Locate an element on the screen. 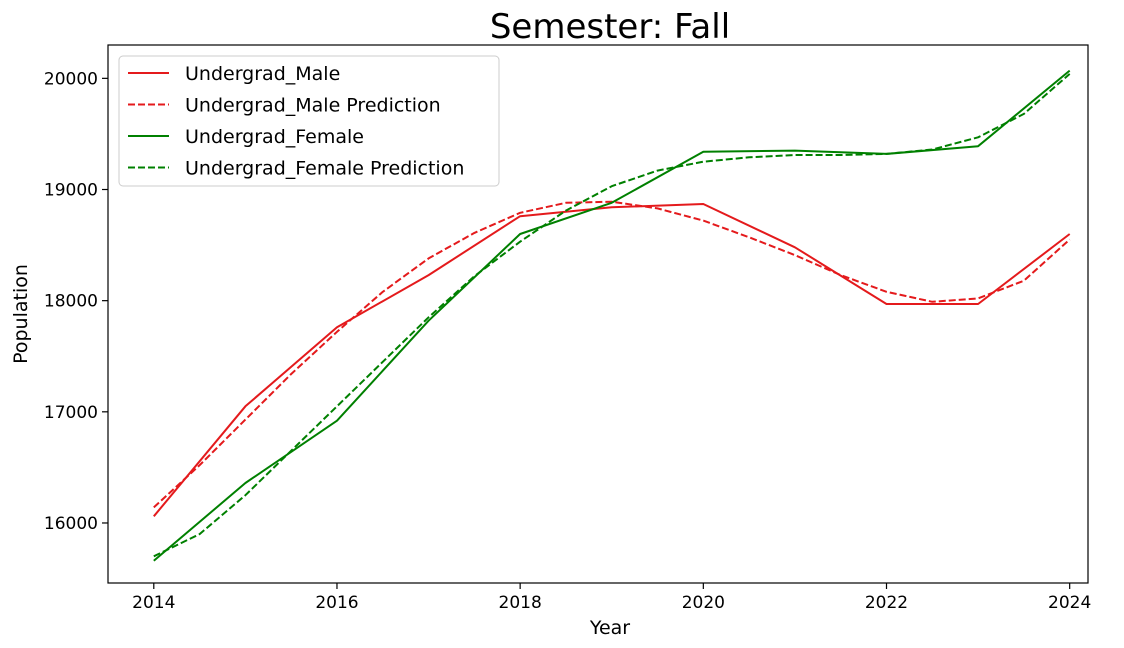 Image resolution: width=1124 pixels, height=648 pixels. y-tick-label: 20000 is located at coordinates (71, 79).